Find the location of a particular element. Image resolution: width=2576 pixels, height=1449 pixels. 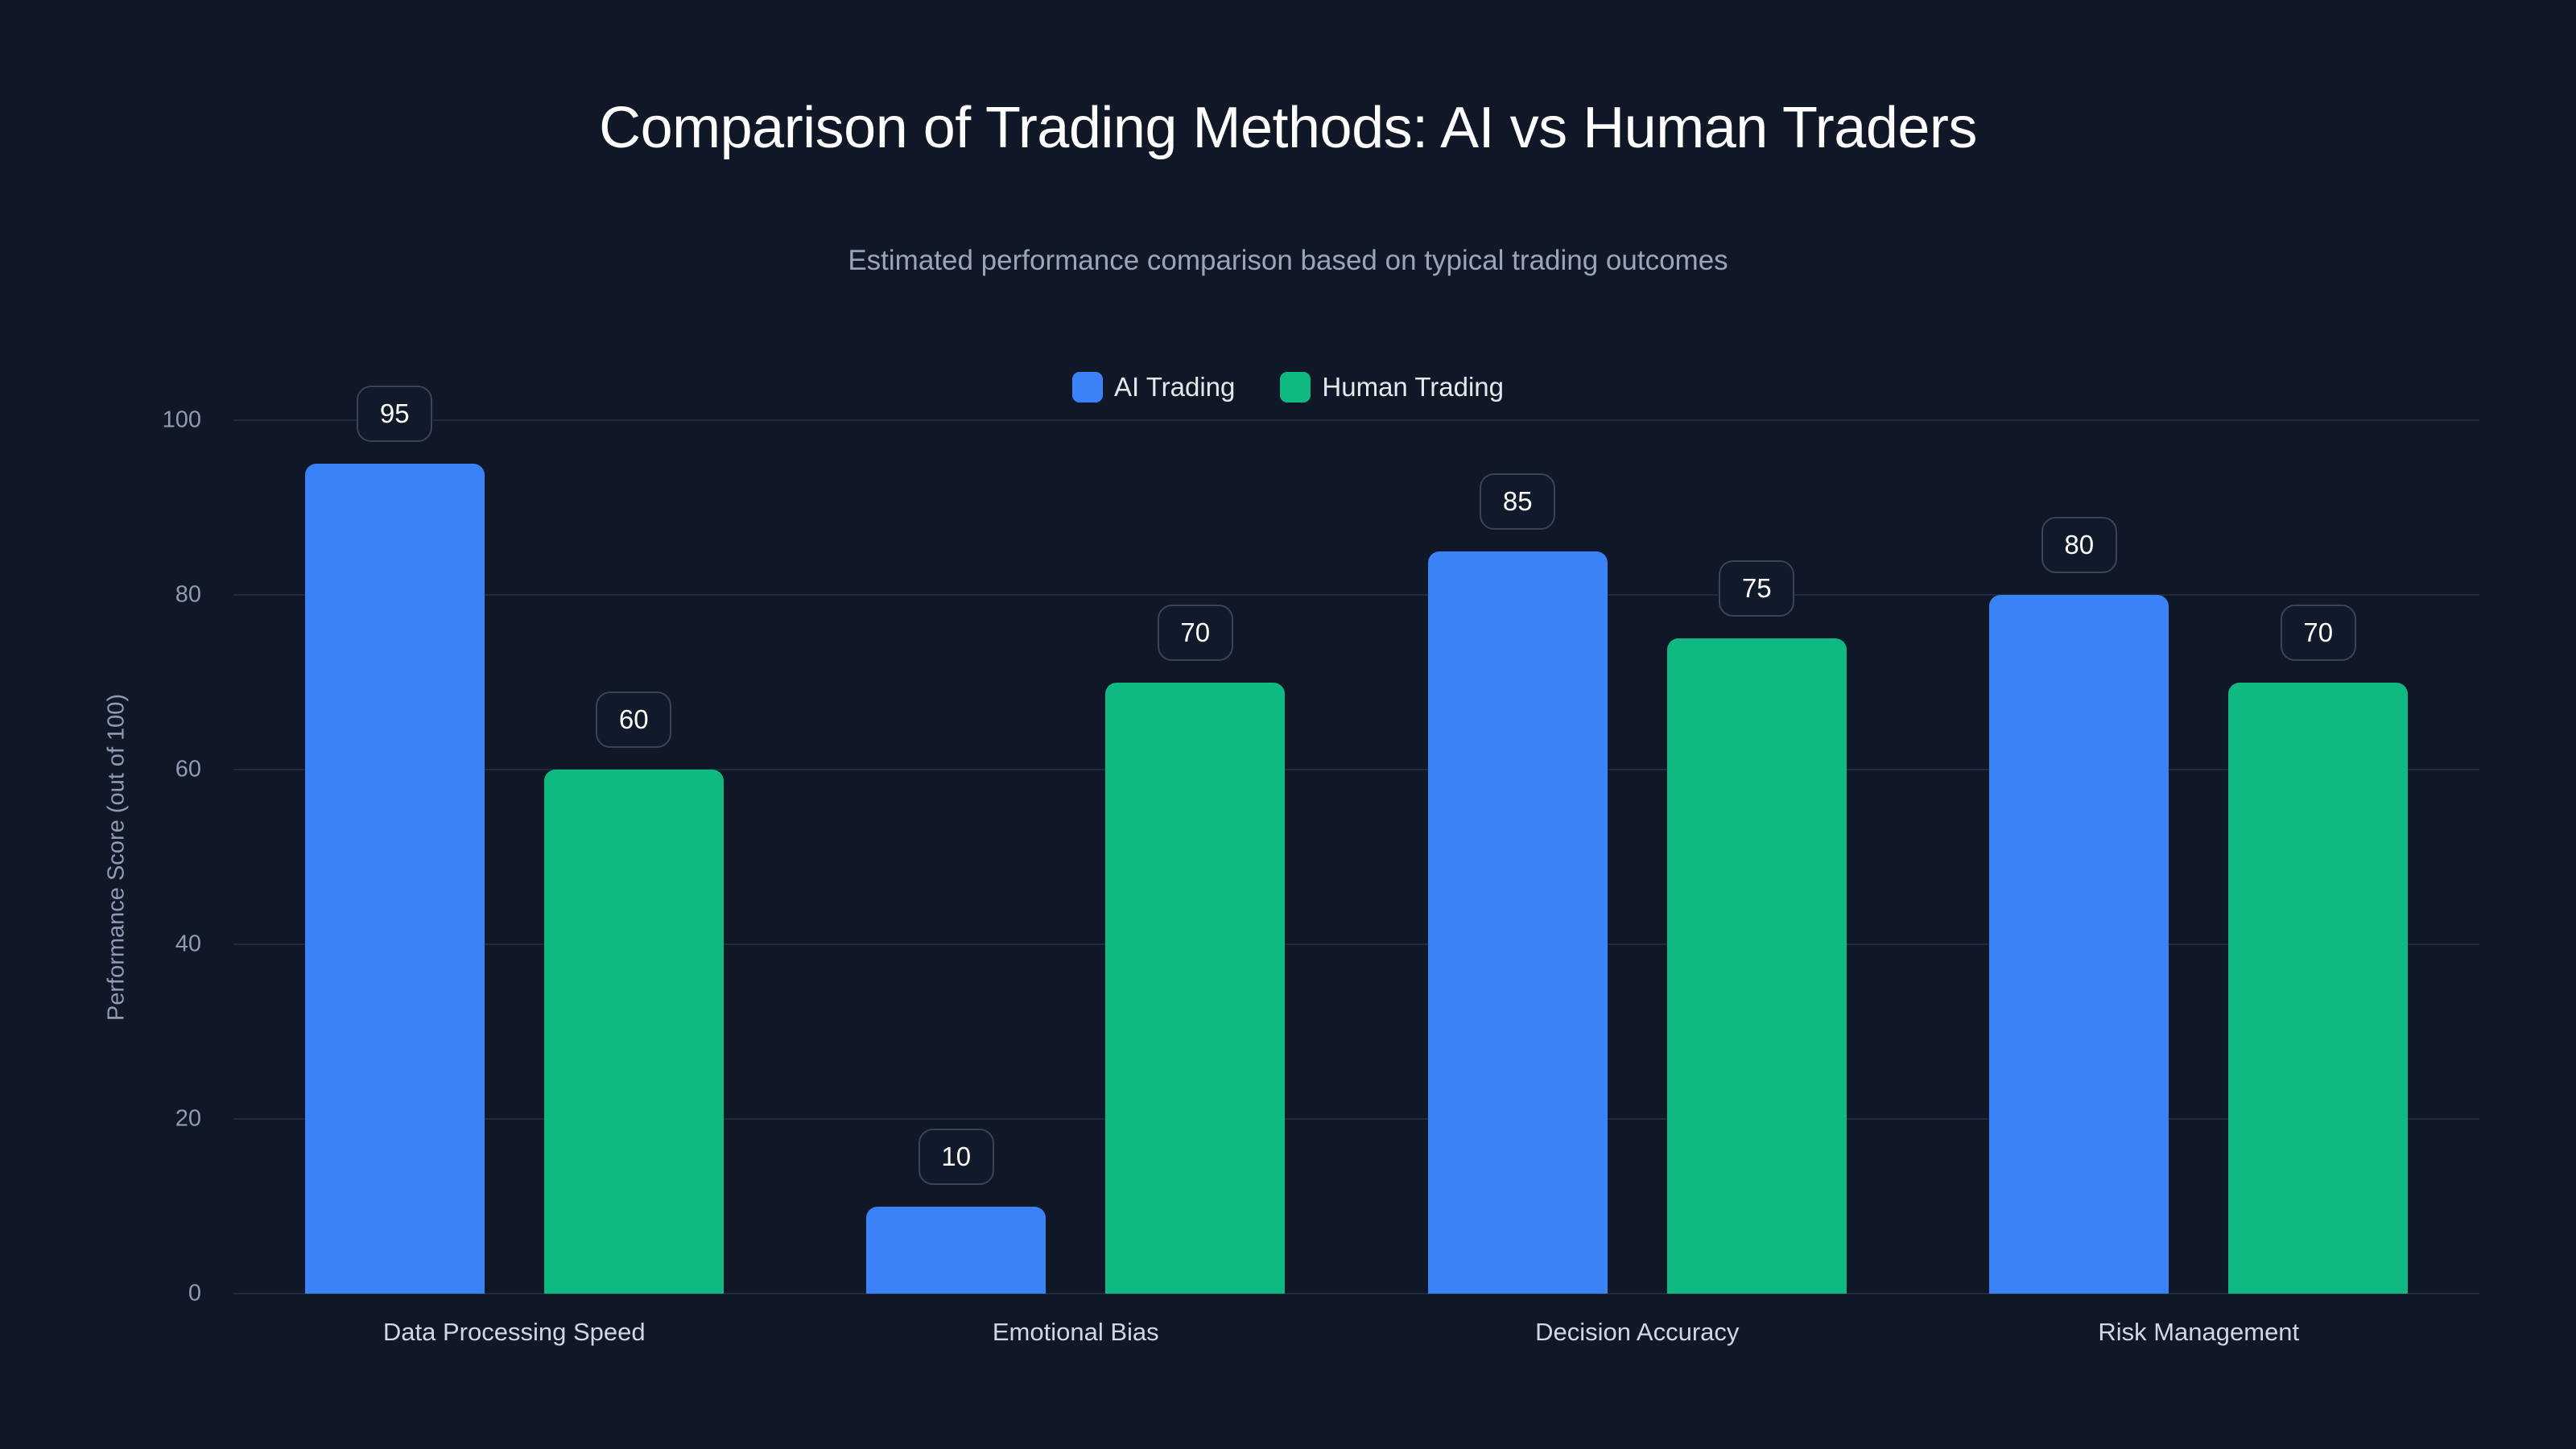

legend: AI Trading Human Trading is located at coordinates (1288, 387).